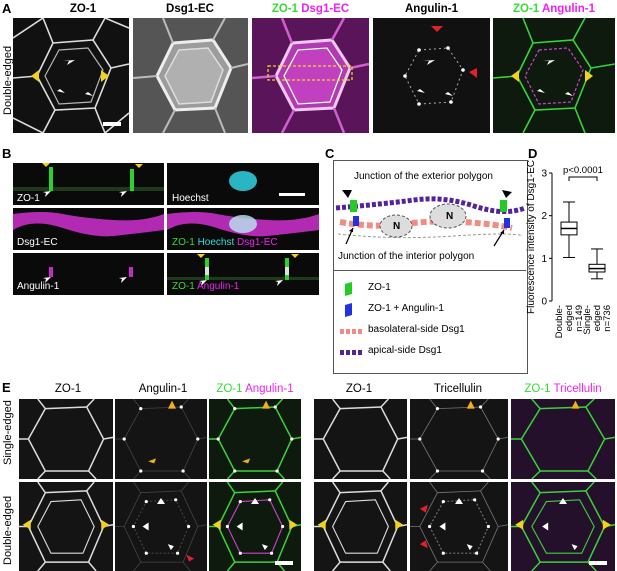 Image resolution: width=617 pixels, height=571 pixels. I want to click on panel-e-title-zo1-left: ZO-1, so click(68, 389).